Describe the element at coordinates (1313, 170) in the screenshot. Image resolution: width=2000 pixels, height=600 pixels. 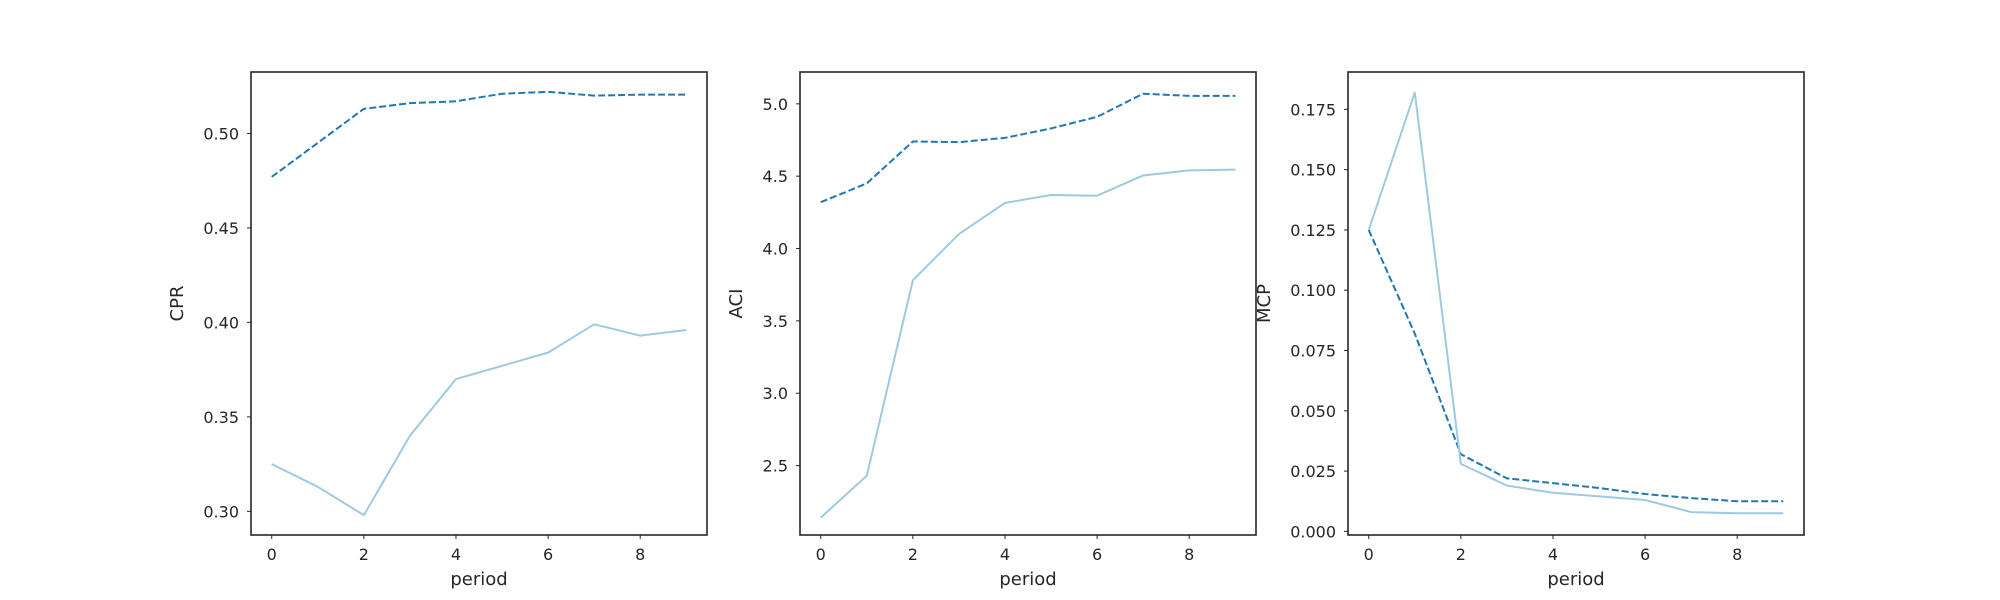
I see `mcp-ytick-label: 0.150` at that location.